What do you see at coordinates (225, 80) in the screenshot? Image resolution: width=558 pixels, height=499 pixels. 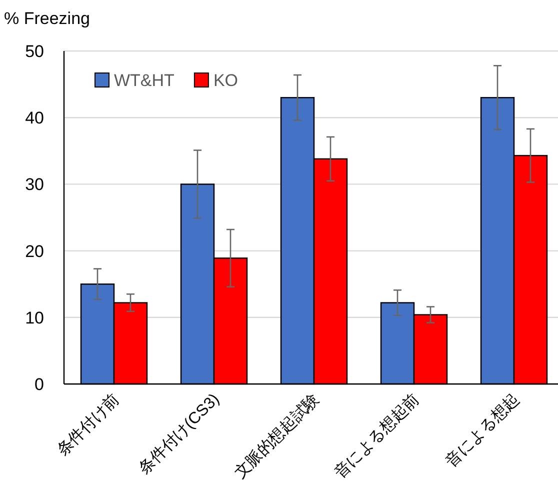 I see `legend-label: KO` at bounding box center [225, 80].